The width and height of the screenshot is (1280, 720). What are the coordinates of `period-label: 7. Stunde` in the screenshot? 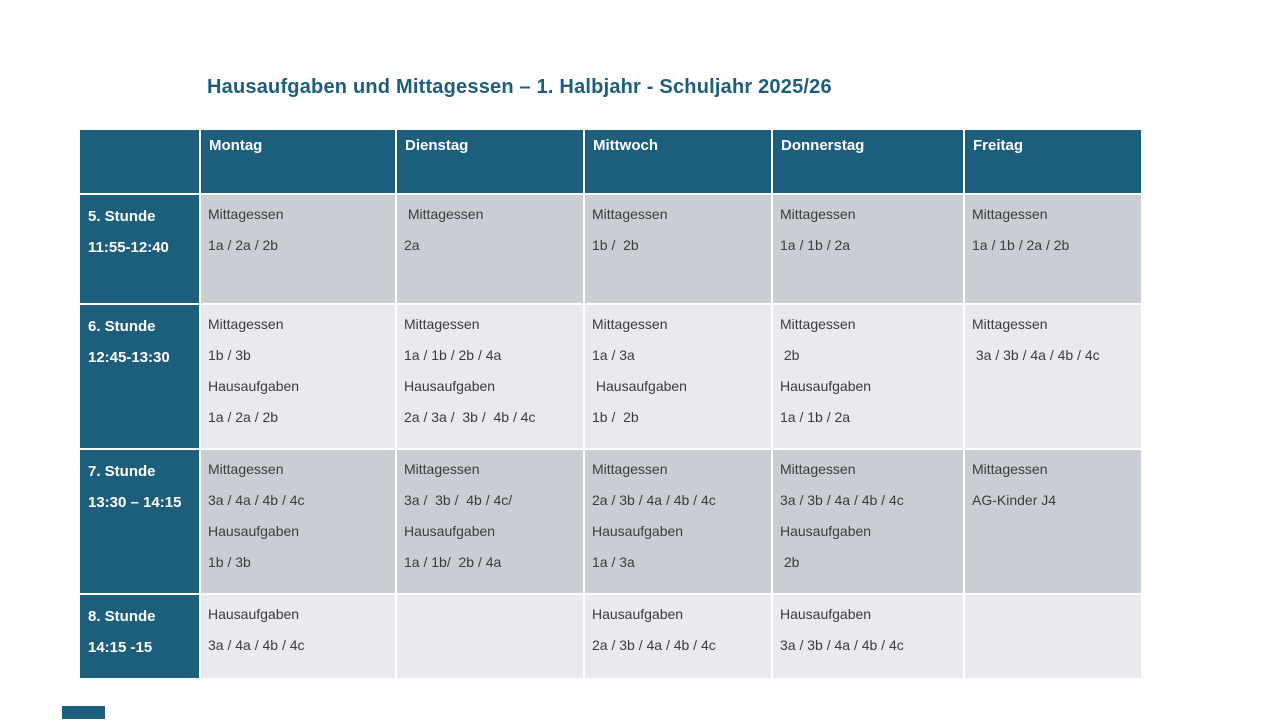 It's located at (122, 471).